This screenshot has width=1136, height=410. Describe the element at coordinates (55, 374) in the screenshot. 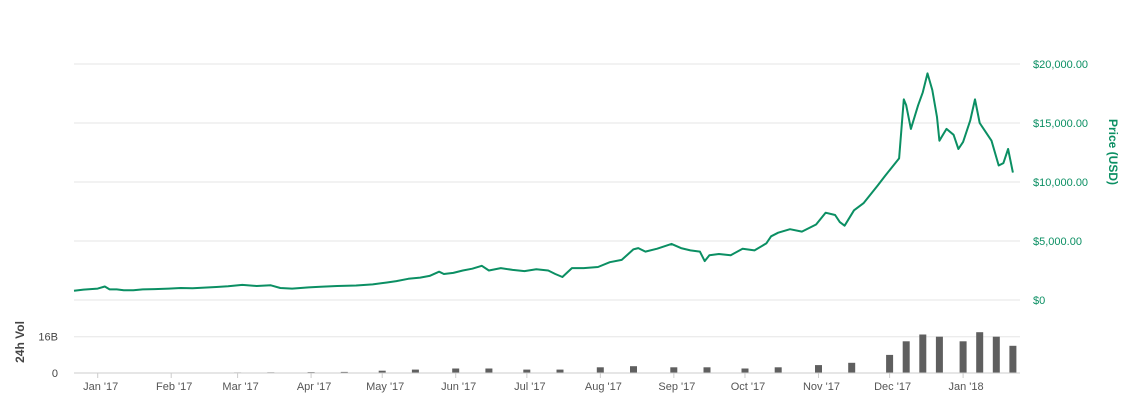

I see `volume-tick-label: 0` at that location.